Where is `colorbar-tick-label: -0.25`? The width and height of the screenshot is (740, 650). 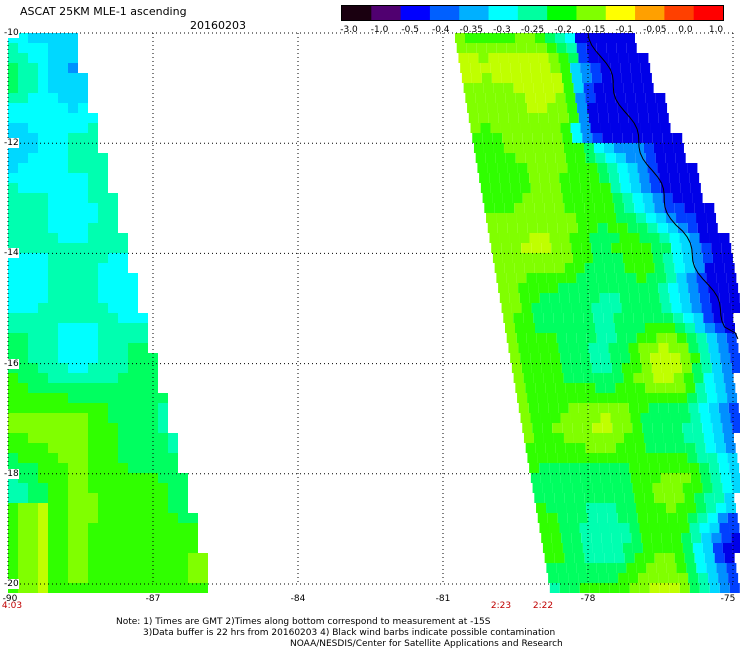
colorbar-tick-label: -0.25 is located at coordinates (532, 30).